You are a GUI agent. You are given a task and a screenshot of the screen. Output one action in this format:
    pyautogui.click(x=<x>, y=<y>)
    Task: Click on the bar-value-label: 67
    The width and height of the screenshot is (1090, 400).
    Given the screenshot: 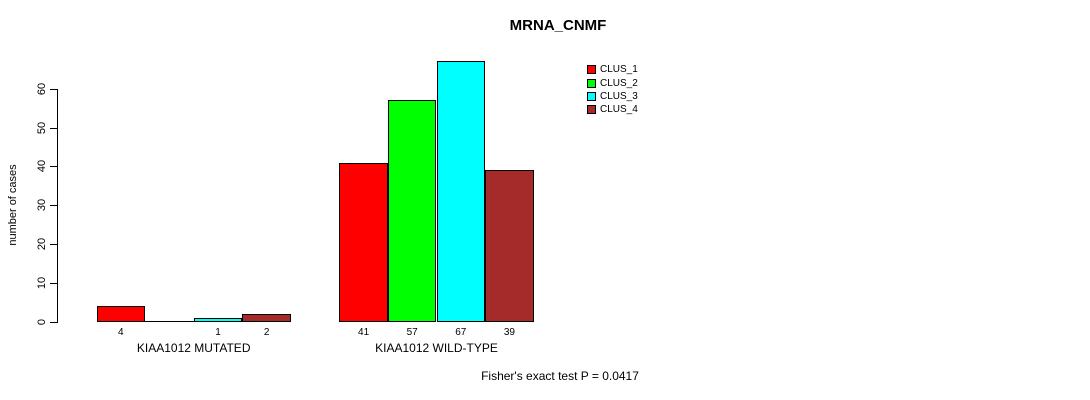 What is the action you would take?
    pyautogui.click(x=461, y=332)
    